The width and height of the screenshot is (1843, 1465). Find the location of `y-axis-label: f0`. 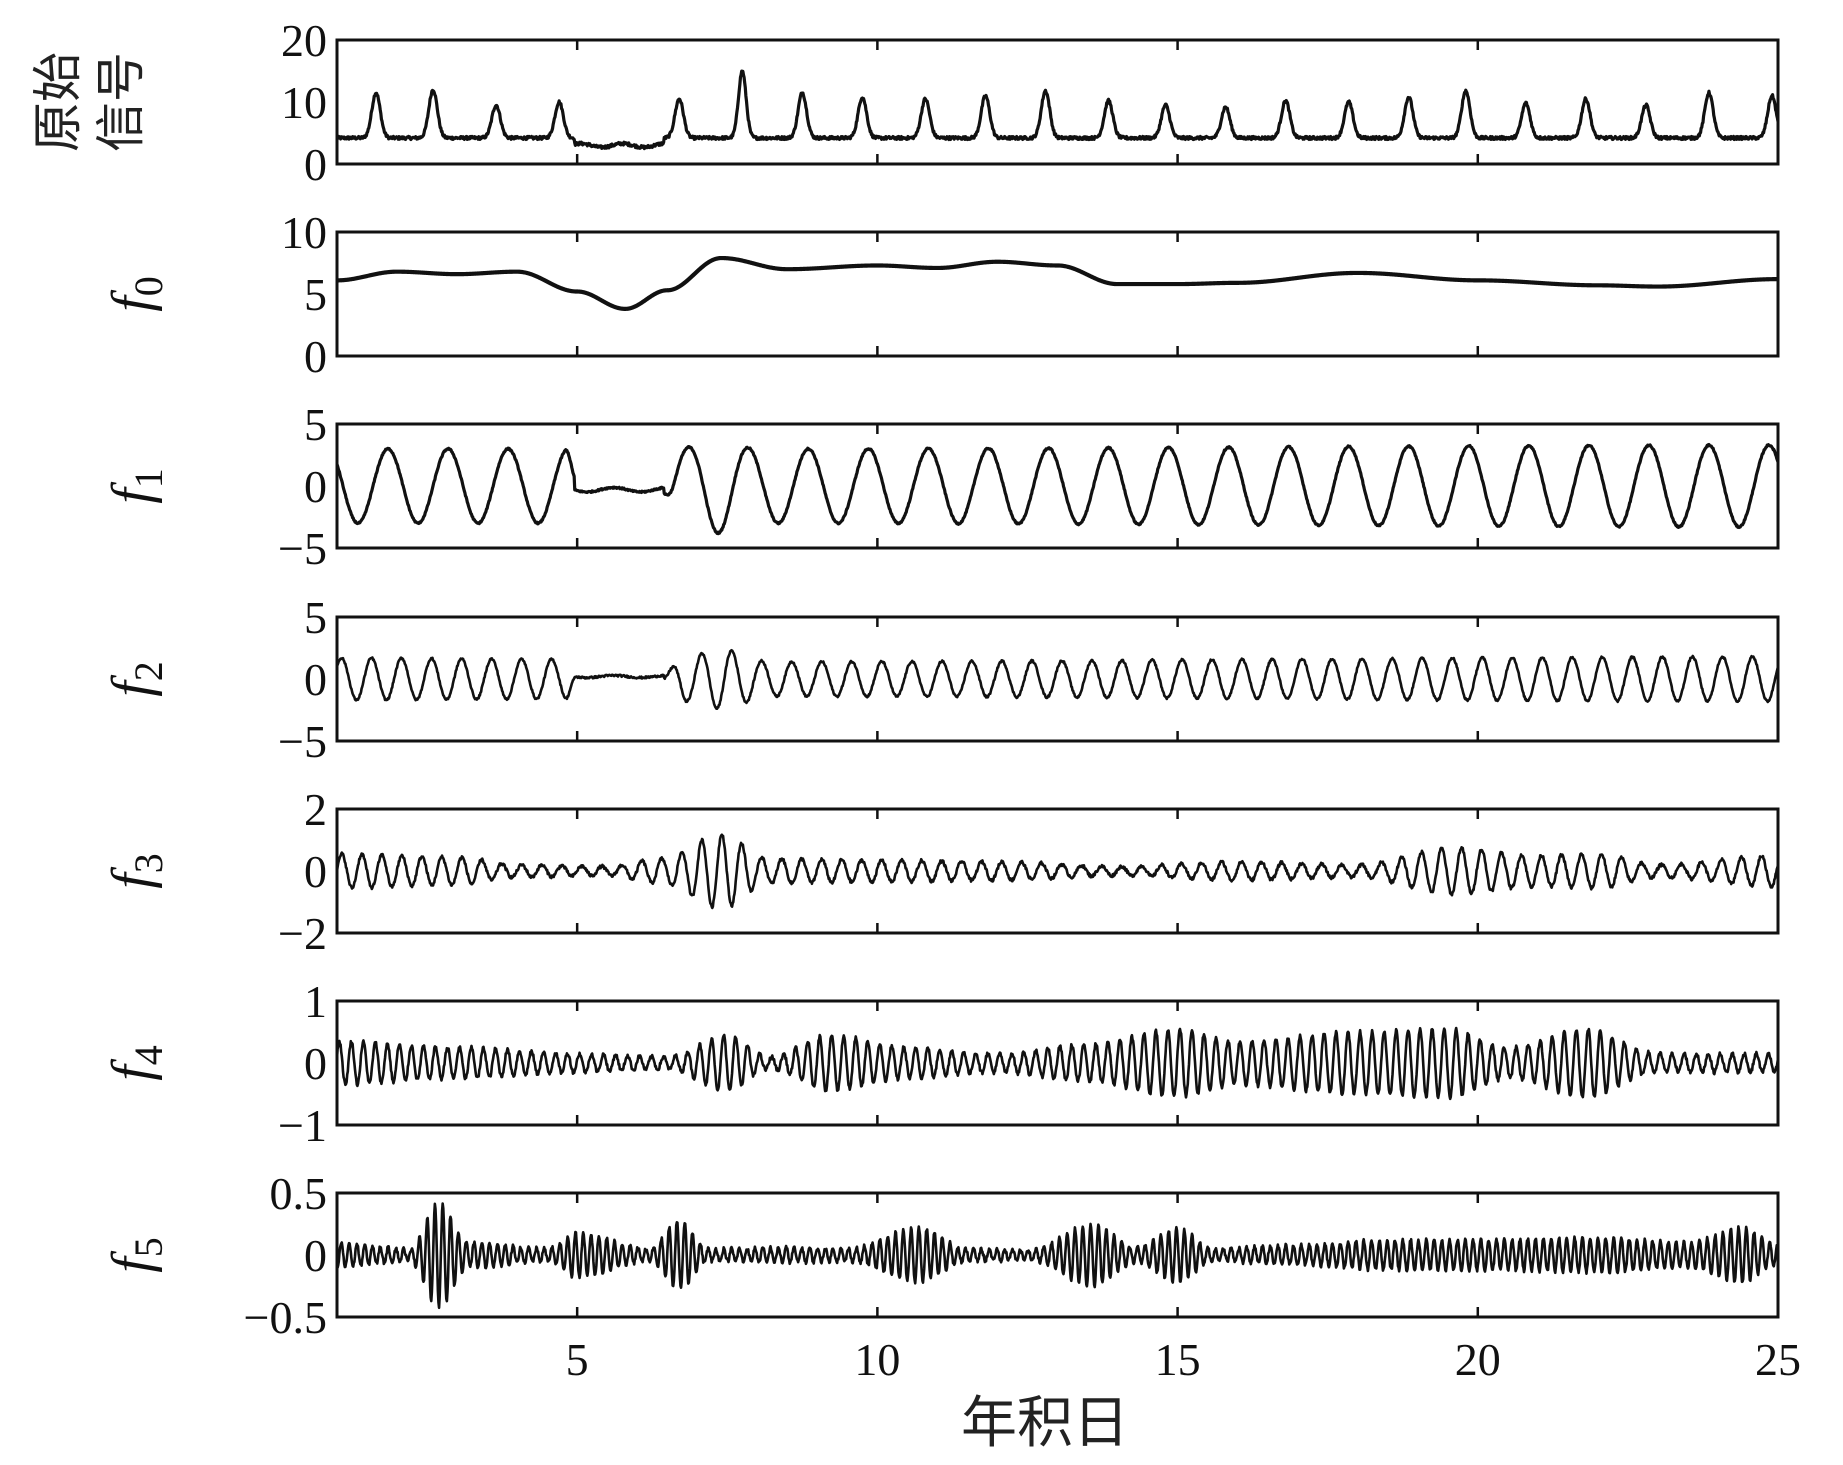

y-axis-label: f0 is located at coordinates (136, 294).